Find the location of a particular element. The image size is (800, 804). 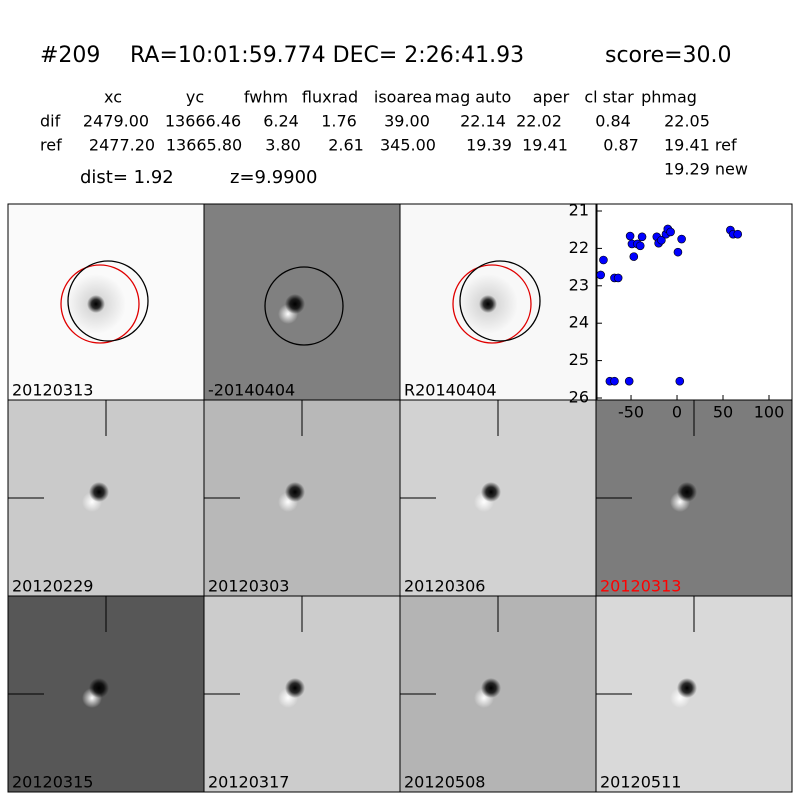

row-label: ref is located at coordinates (51, 145).